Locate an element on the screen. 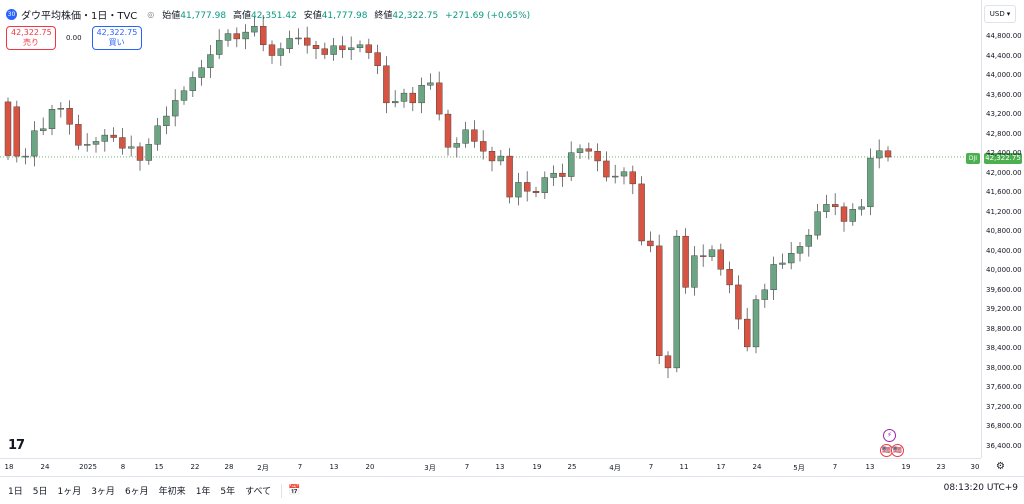  range-button: 5年 is located at coordinates (228, 492).